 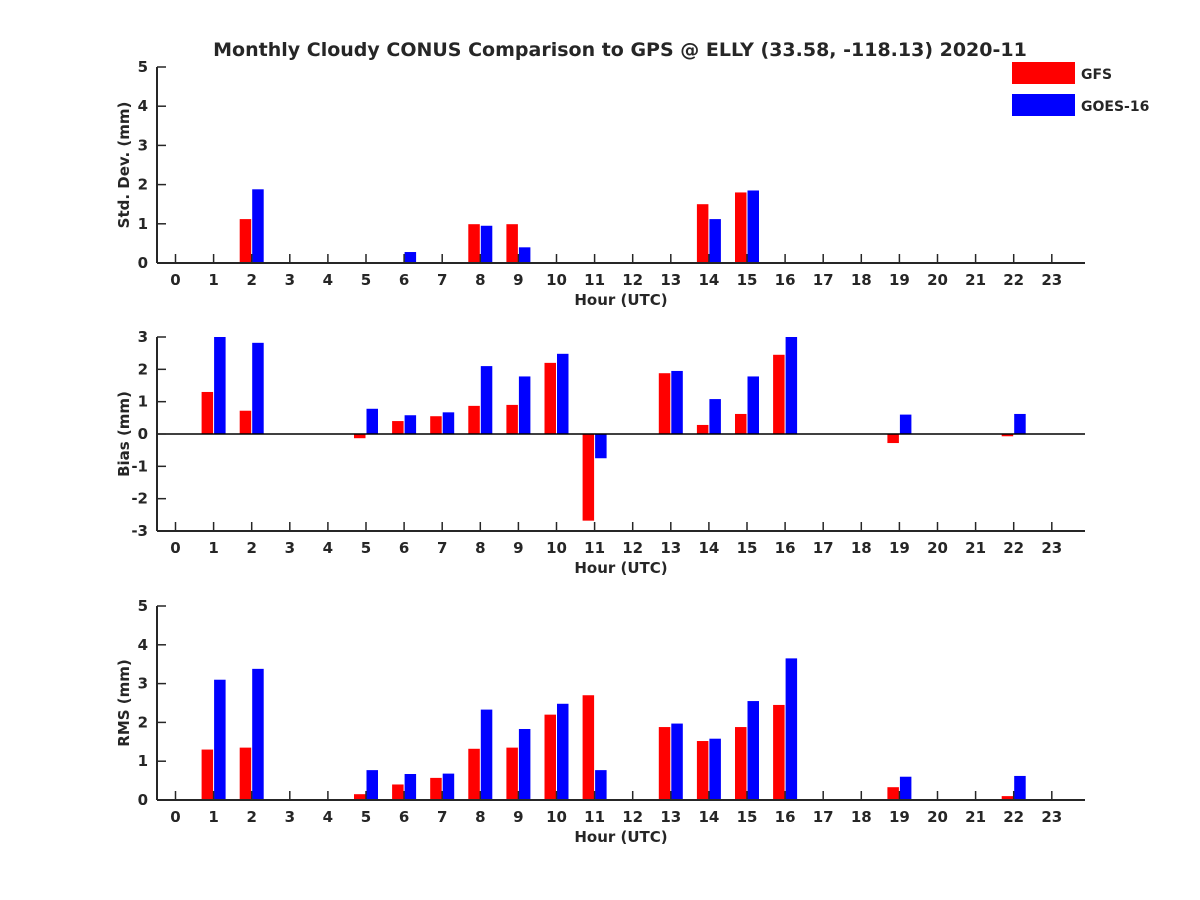 I want to click on std-dev-y-tick-label: 0, so click(x=143, y=263).